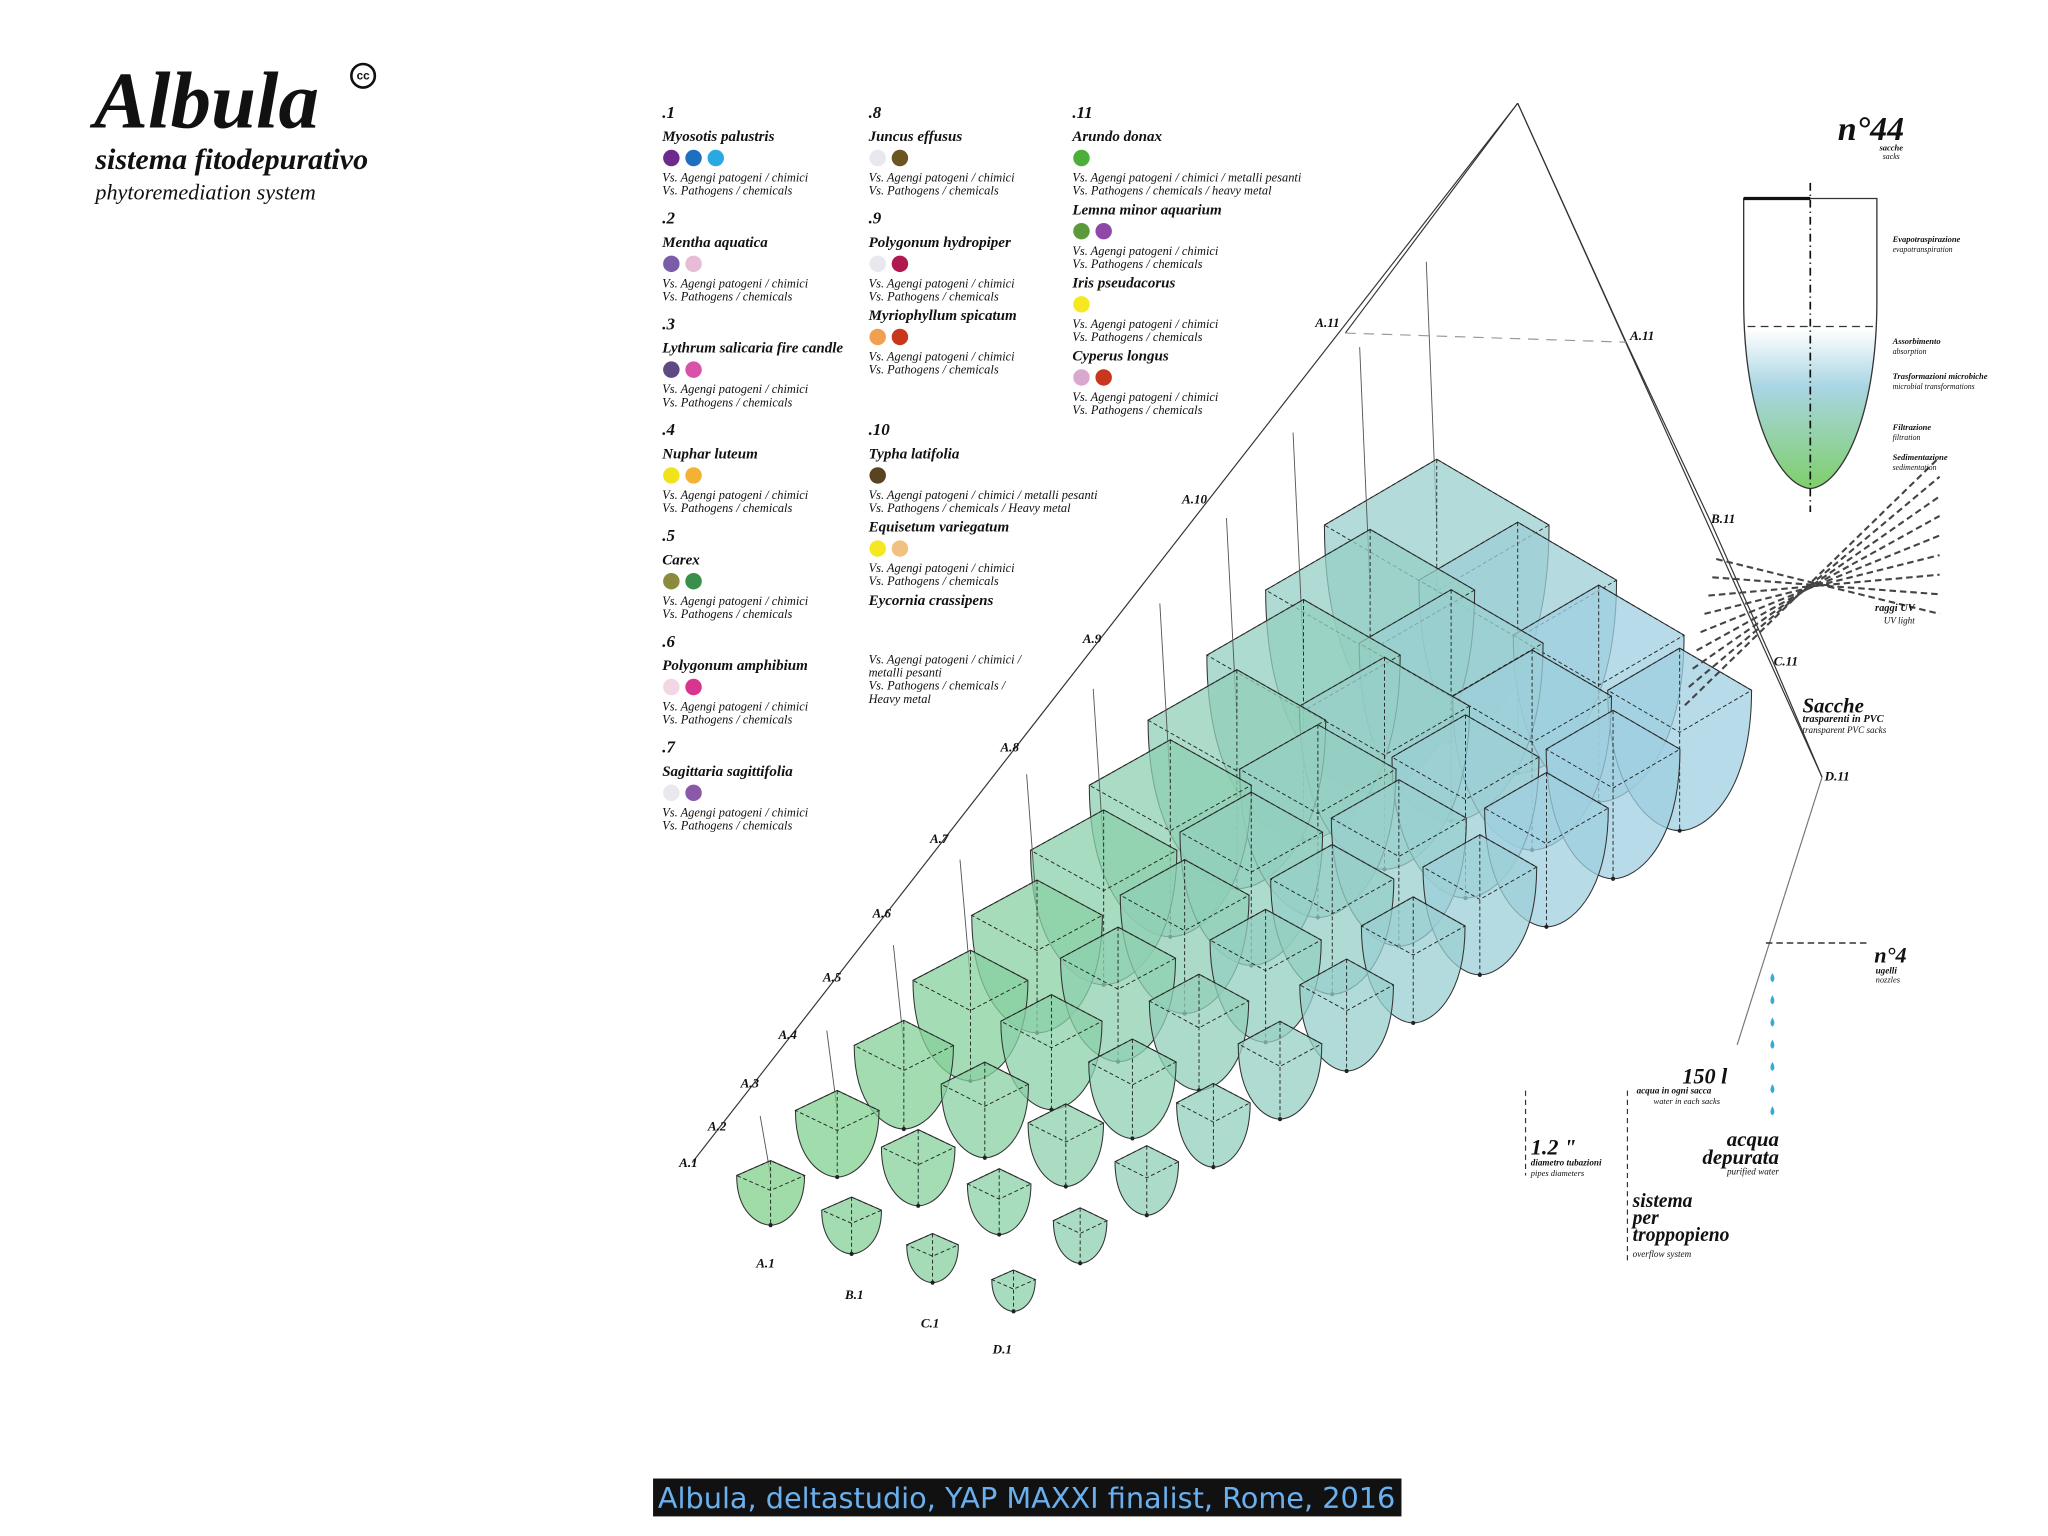  Describe the element at coordinates (906, 673) in the screenshot. I see `species-note: metalli pesanti` at that location.